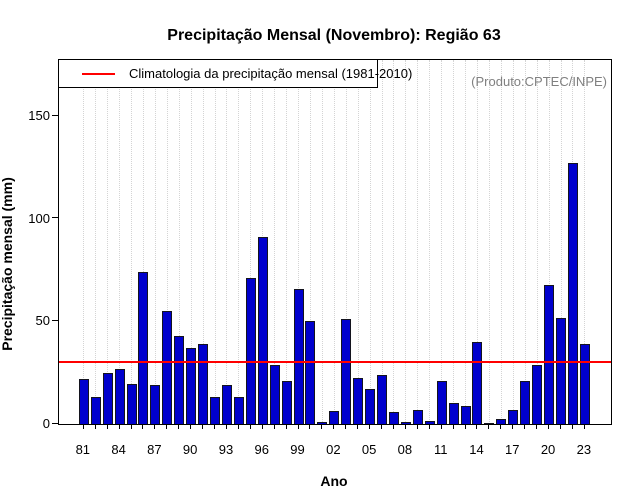 The width and height of the screenshot is (640, 500). What do you see at coordinates (539, 81) in the screenshot?
I see `source-label: (Produto:CPTEC/INPE)` at bounding box center [539, 81].